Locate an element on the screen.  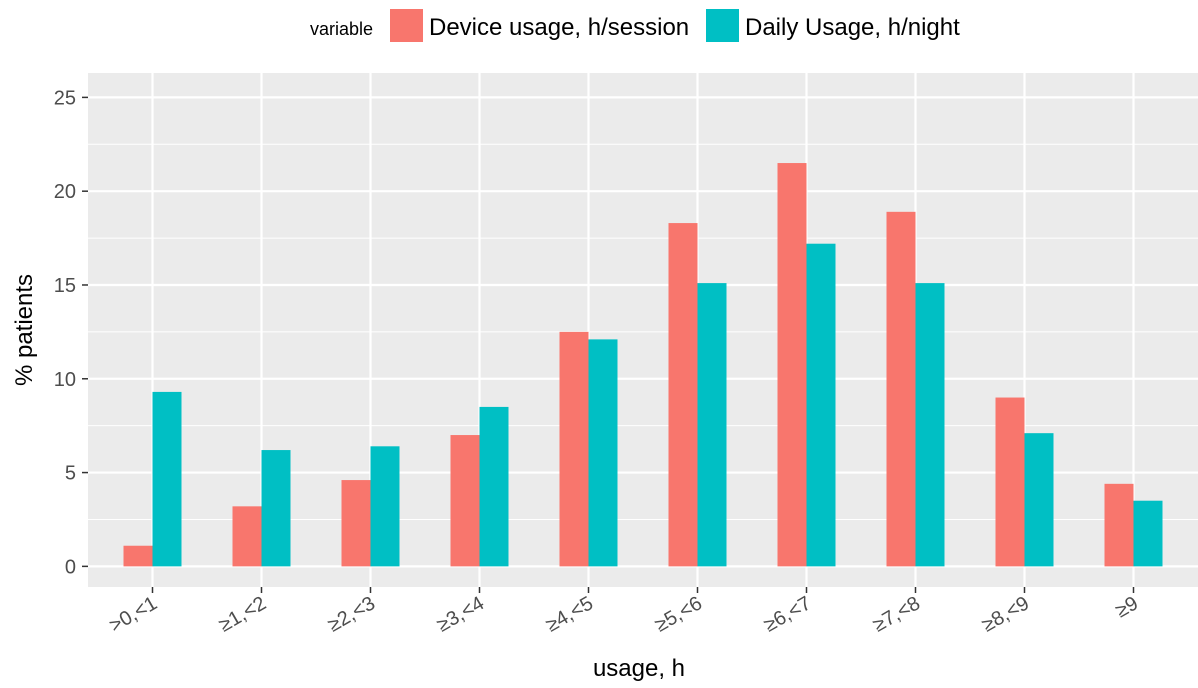
x-tick-label: ≥7,<8 is located at coordinates (896, 614).